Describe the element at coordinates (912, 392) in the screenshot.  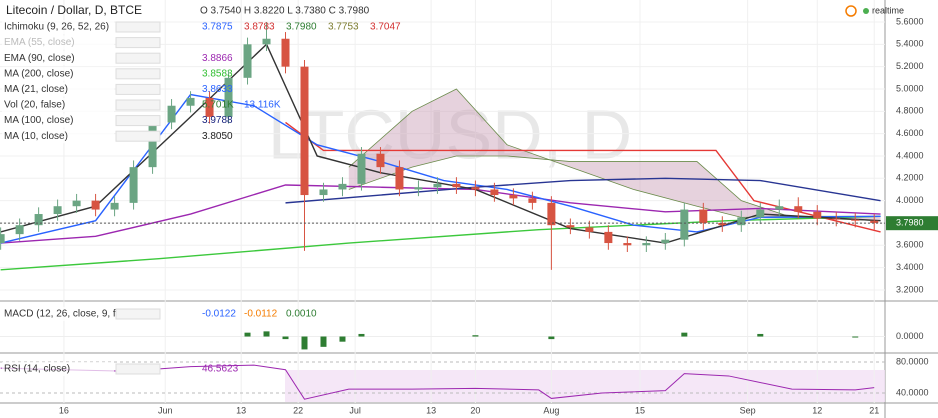
I see `y-tick-label: 40.0000` at that location.